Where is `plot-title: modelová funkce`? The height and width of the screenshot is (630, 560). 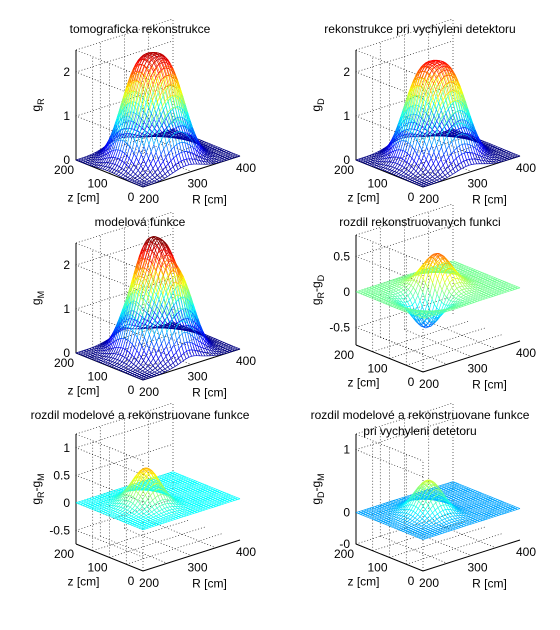
plot-title: modelová funkce is located at coordinates (140, 222).